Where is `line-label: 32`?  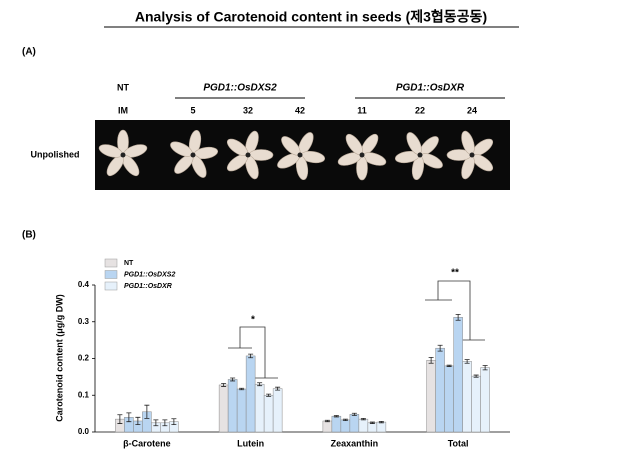 line-label: 32 is located at coordinates (248, 110).